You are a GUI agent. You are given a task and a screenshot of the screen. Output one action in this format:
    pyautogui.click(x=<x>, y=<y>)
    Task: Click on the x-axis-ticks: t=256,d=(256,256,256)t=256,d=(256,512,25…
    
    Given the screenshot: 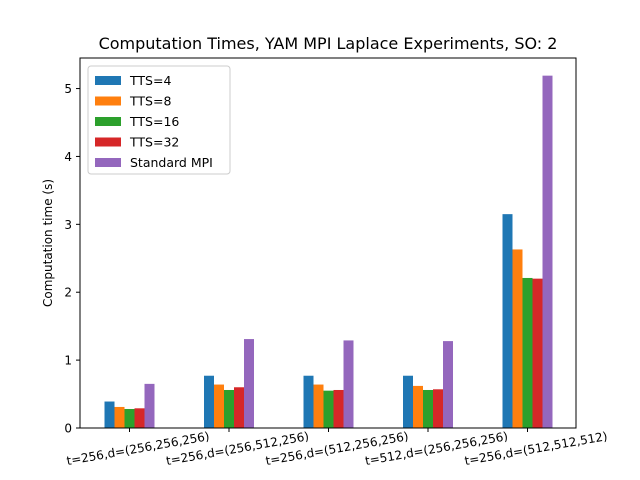 What is the action you would take?
    pyautogui.click(x=337, y=448)
    